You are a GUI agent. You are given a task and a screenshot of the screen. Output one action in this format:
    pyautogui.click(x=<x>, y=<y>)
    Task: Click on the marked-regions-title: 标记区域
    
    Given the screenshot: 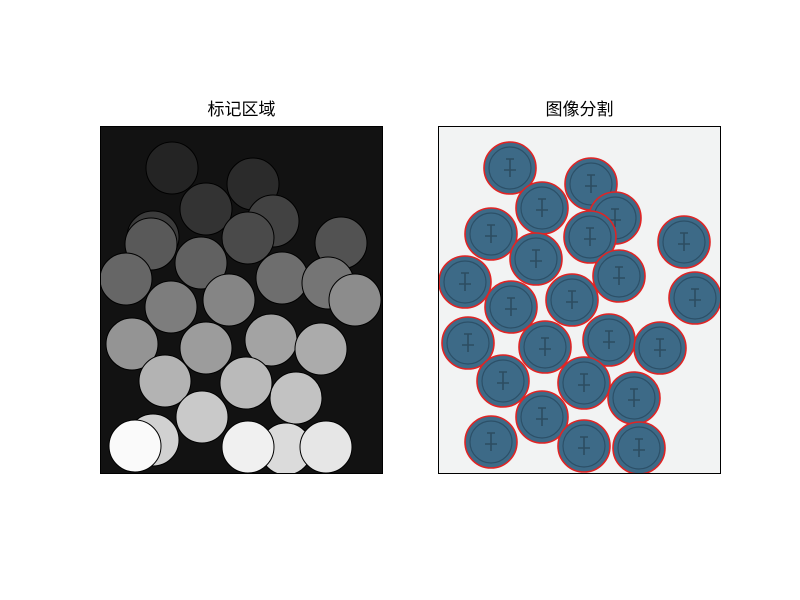 What is the action you would take?
    pyautogui.click(x=241, y=110)
    